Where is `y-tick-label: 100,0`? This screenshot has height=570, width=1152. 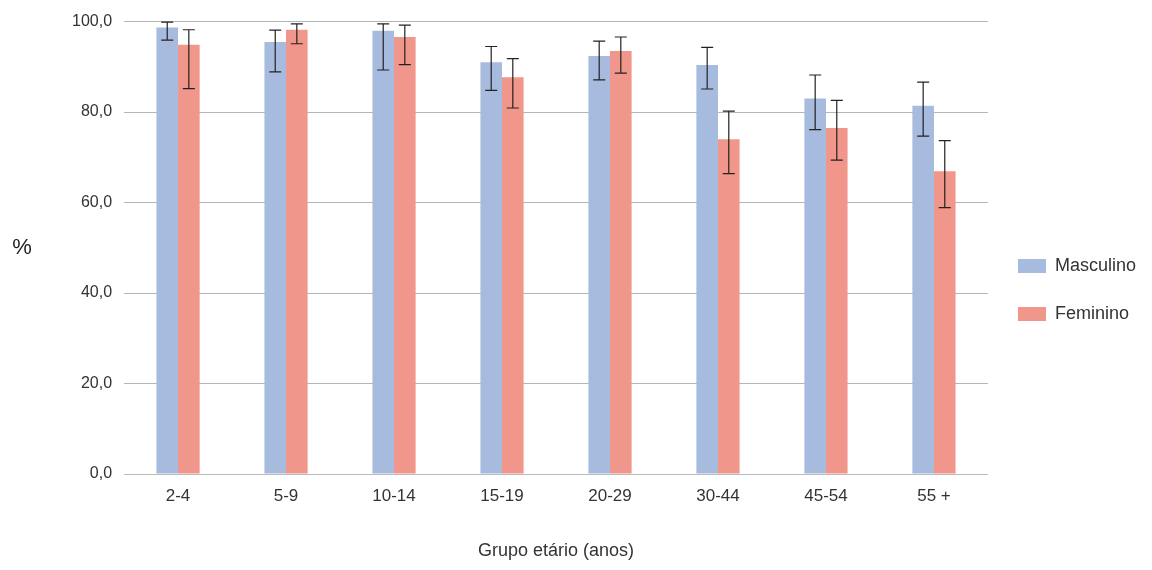
y-tick-label: 100,0 is located at coordinates (92, 21).